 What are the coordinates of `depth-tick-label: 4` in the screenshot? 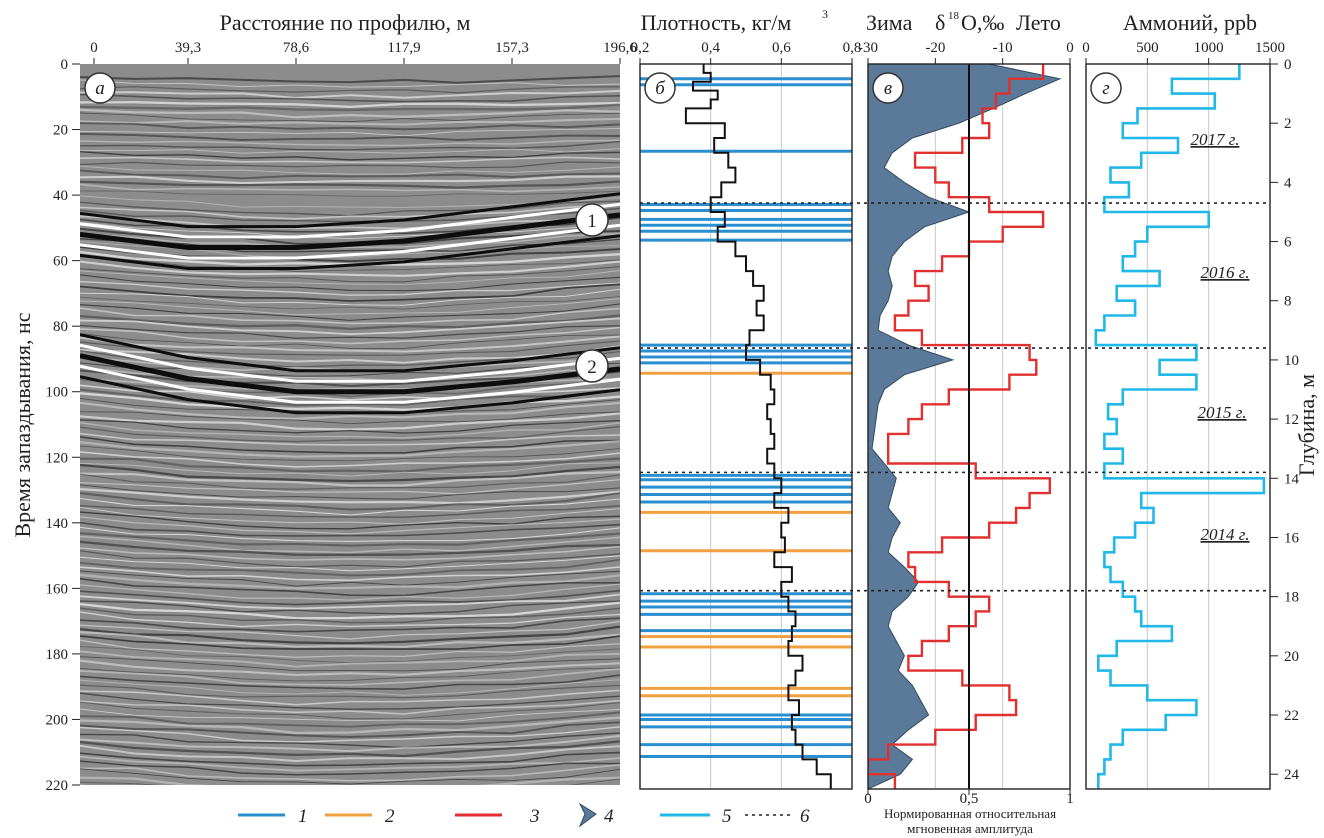 It's located at (1288, 183).